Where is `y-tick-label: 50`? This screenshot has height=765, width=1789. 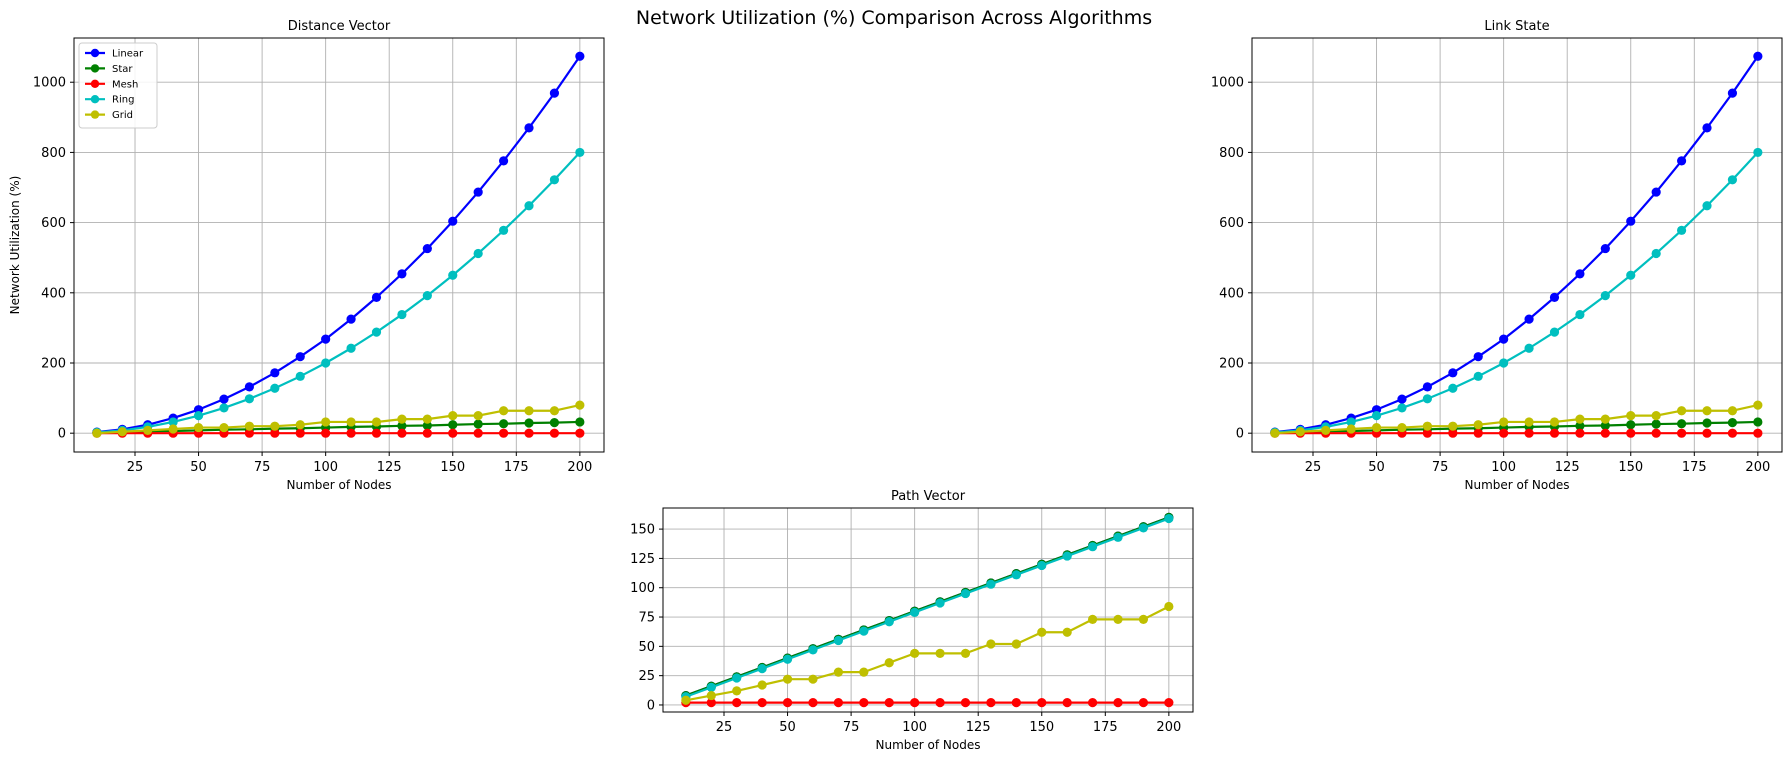 y-tick-label: 50 is located at coordinates (646, 647).